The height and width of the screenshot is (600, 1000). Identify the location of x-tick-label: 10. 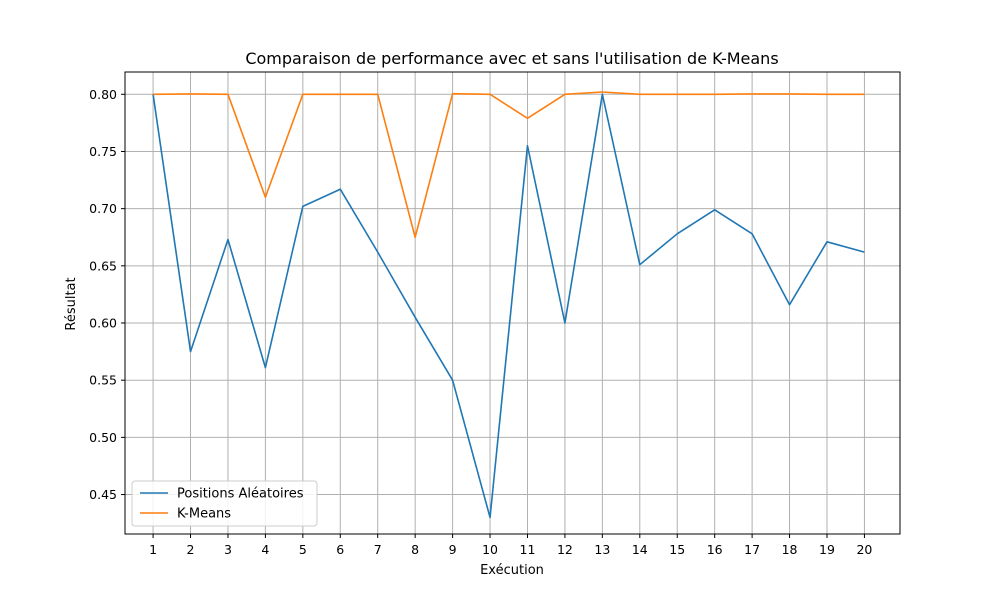
(490, 549).